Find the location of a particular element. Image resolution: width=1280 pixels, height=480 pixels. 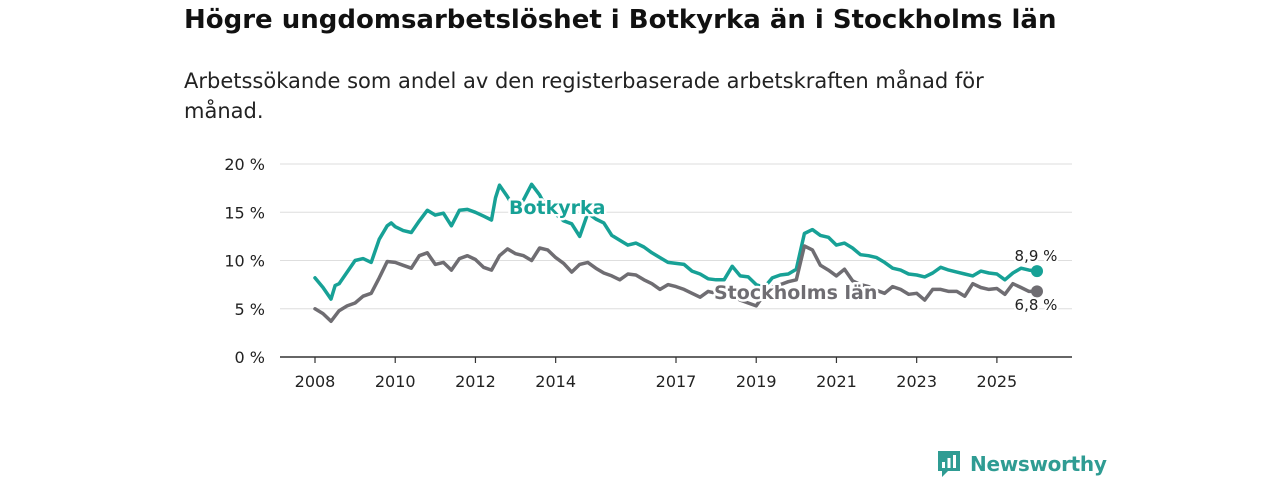

series-line-botkyrka is located at coordinates (676, 241).